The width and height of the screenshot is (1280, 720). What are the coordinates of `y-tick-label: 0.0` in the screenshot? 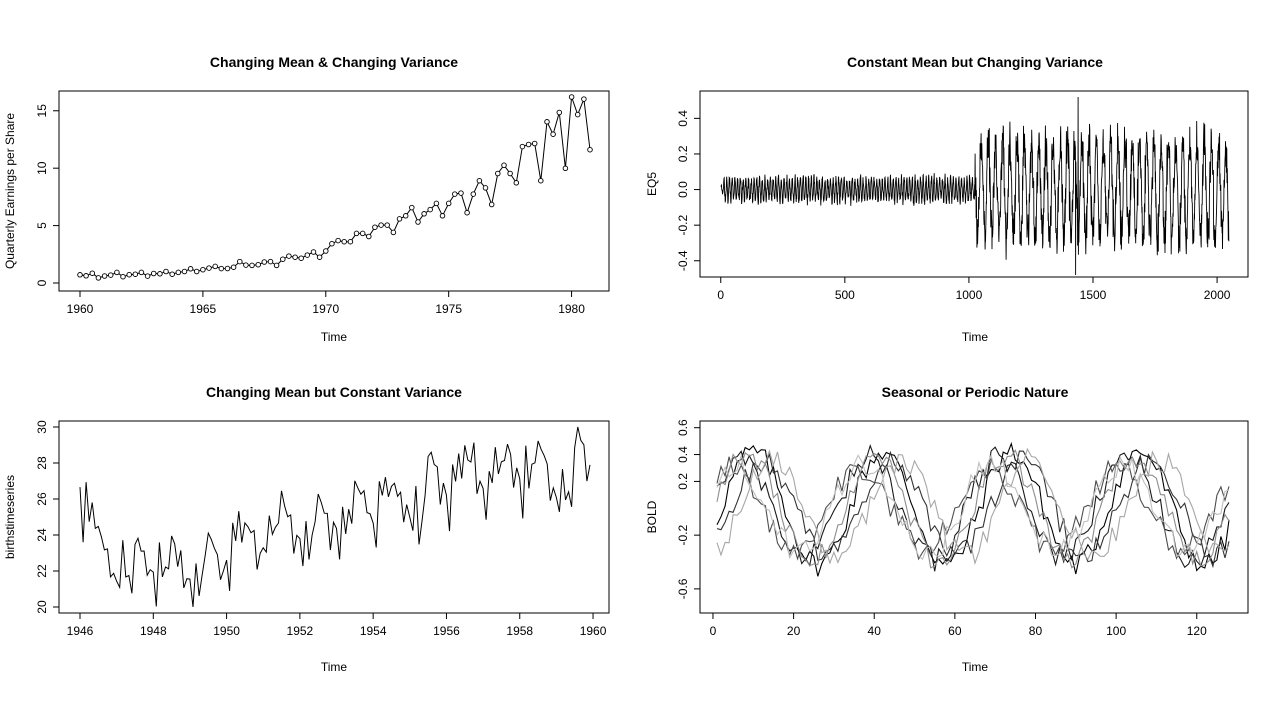 It's located at (683, 189).